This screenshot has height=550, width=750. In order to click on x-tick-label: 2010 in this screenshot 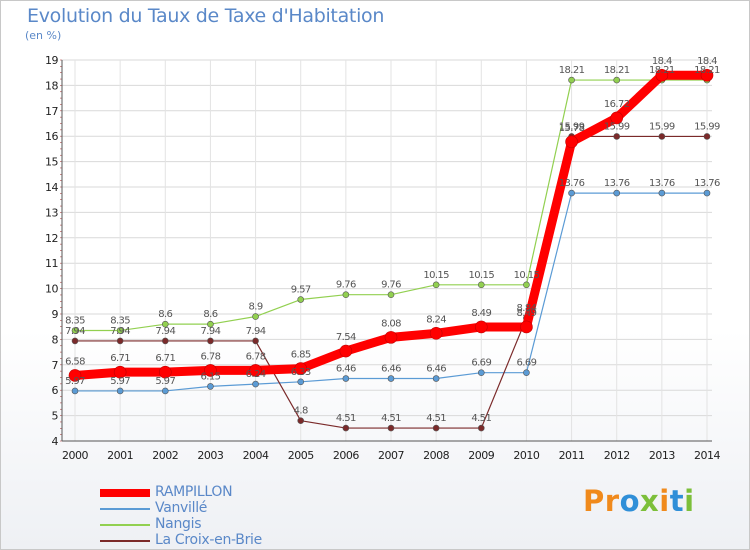, I will do `click(526, 455)`.